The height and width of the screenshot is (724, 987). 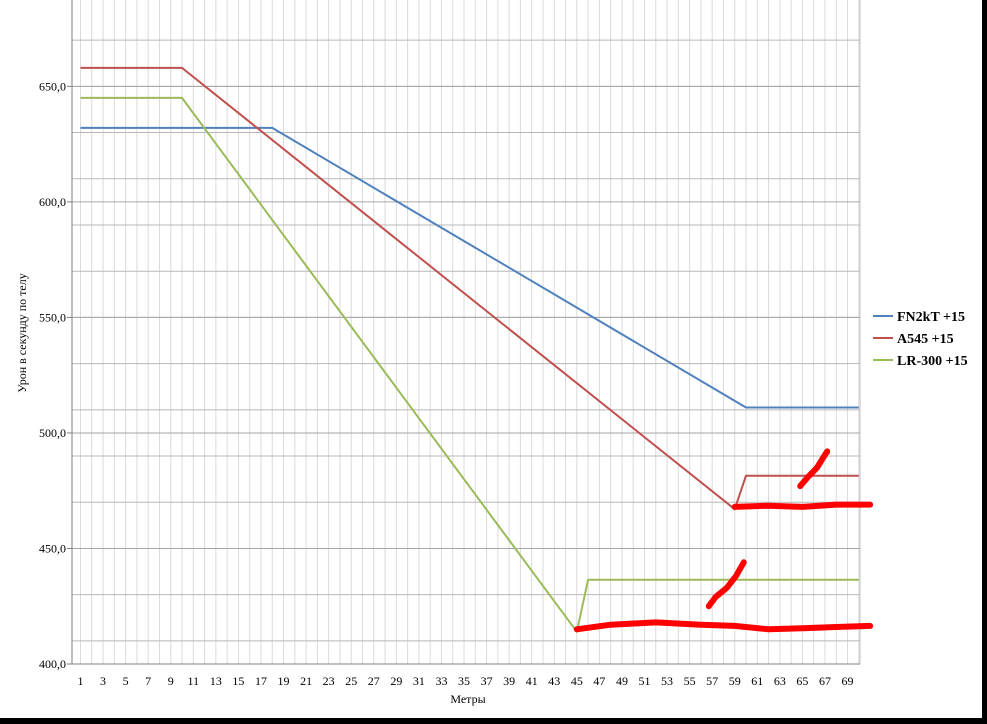 I want to click on y-tick-label: 400,0, so click(x=52, y=664).